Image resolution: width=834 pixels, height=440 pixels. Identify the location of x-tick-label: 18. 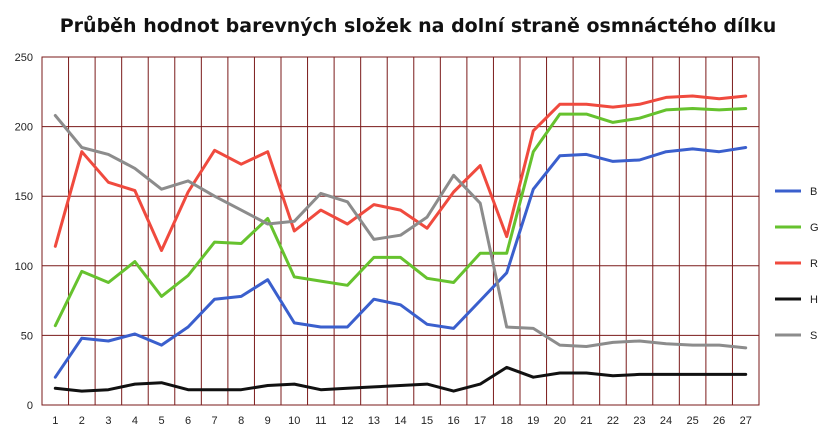
(507, 421).